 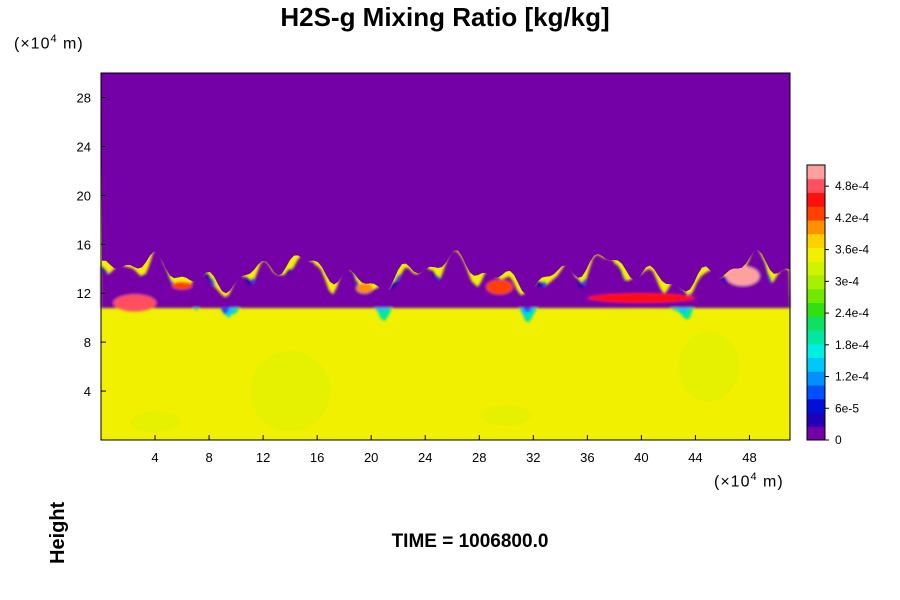 I want to click on colorbar-frame, so click(x=816, y=302).